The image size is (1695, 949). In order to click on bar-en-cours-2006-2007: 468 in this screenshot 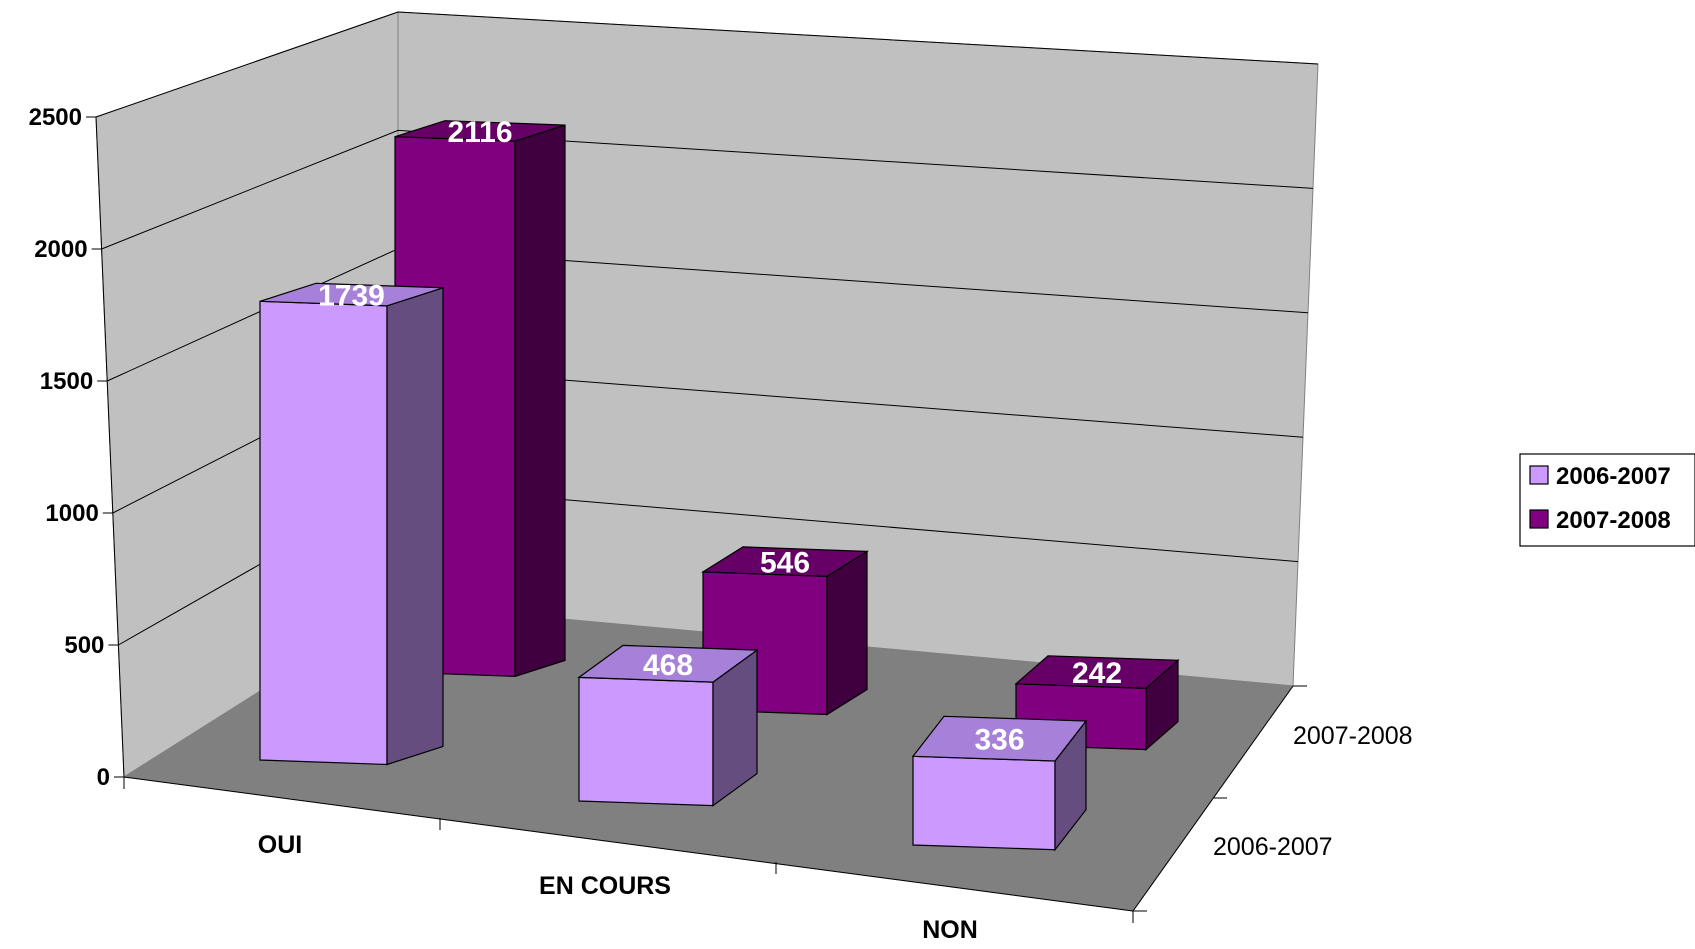, I will do `click(668, 725)`.